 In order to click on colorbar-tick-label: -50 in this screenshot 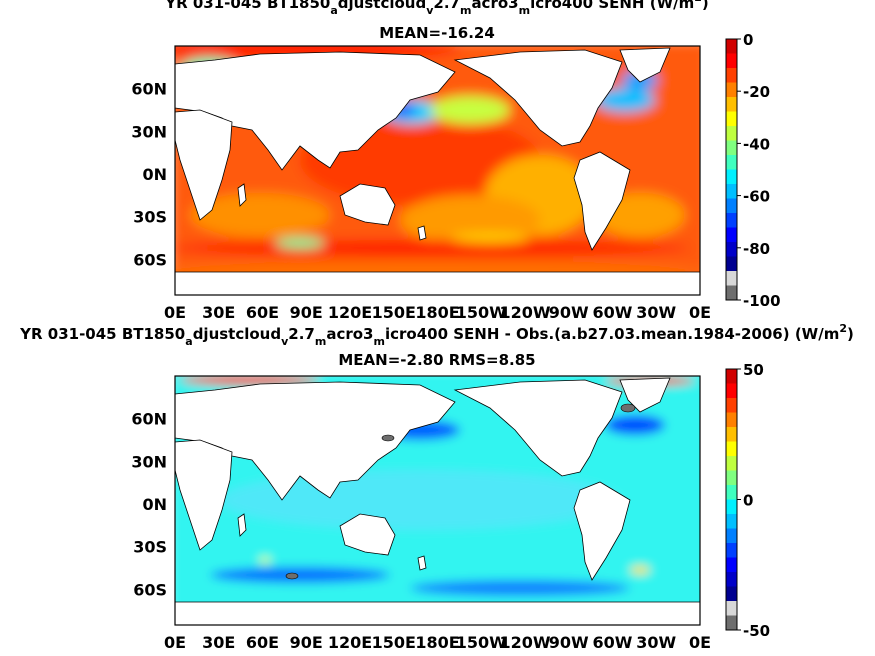, I will do `click(756, 631)`.